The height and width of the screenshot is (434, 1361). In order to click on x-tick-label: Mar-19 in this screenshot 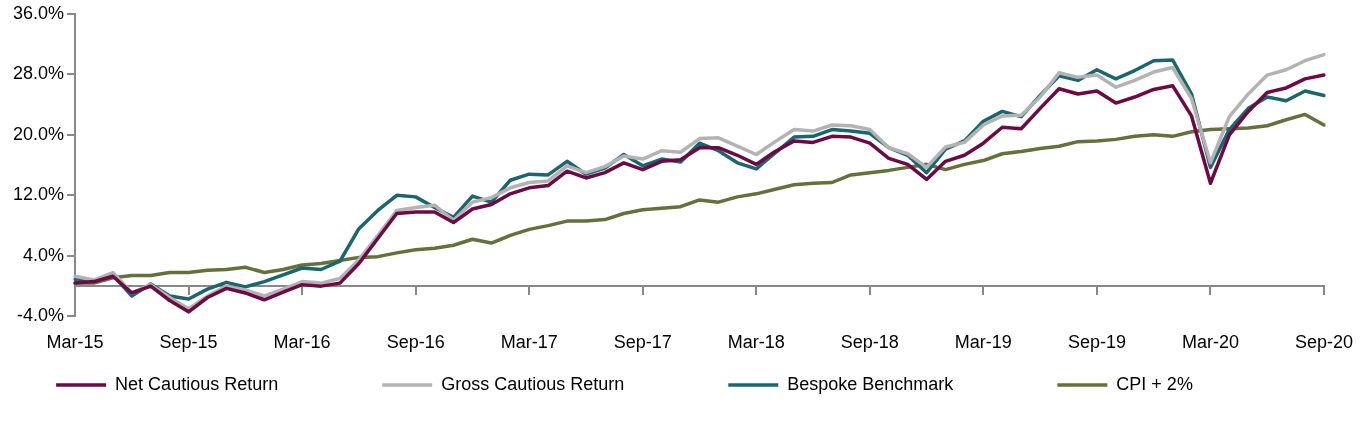, I will do `click(983, 342)`.